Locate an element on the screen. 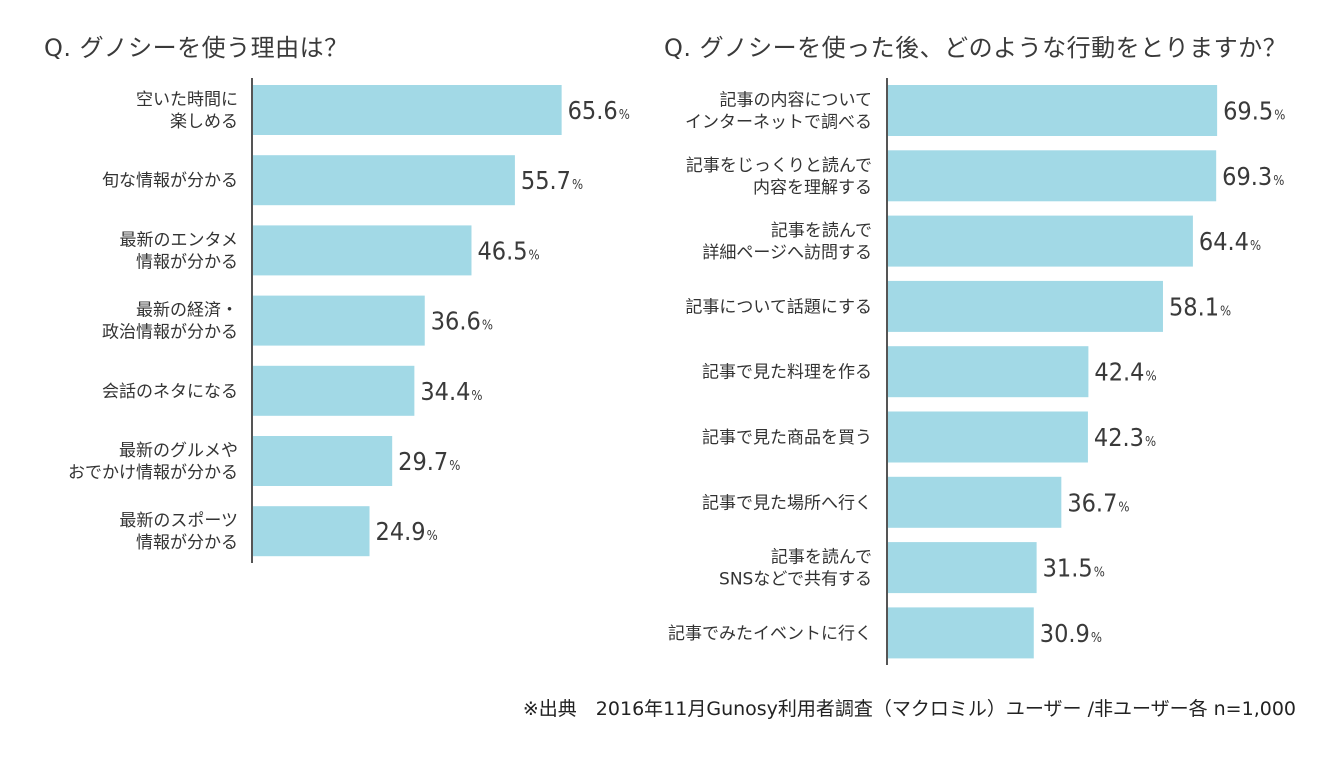 The image size is (1330, 758). right-value-label: 58.1% is located at coordinates (1200, 306).